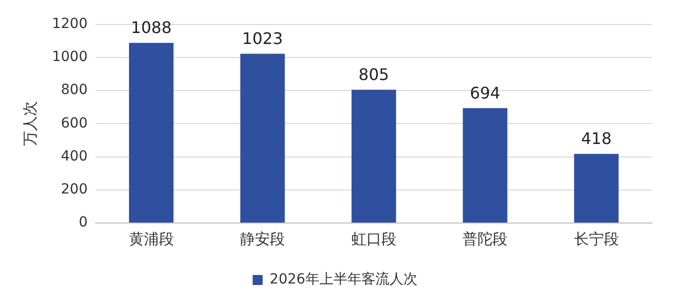 The height and width of the screenshot is (305, 700). What do you see at coordinates (374, 74) in the screenshot?
I see `data-label: 805` at bounding box center [374, 74].